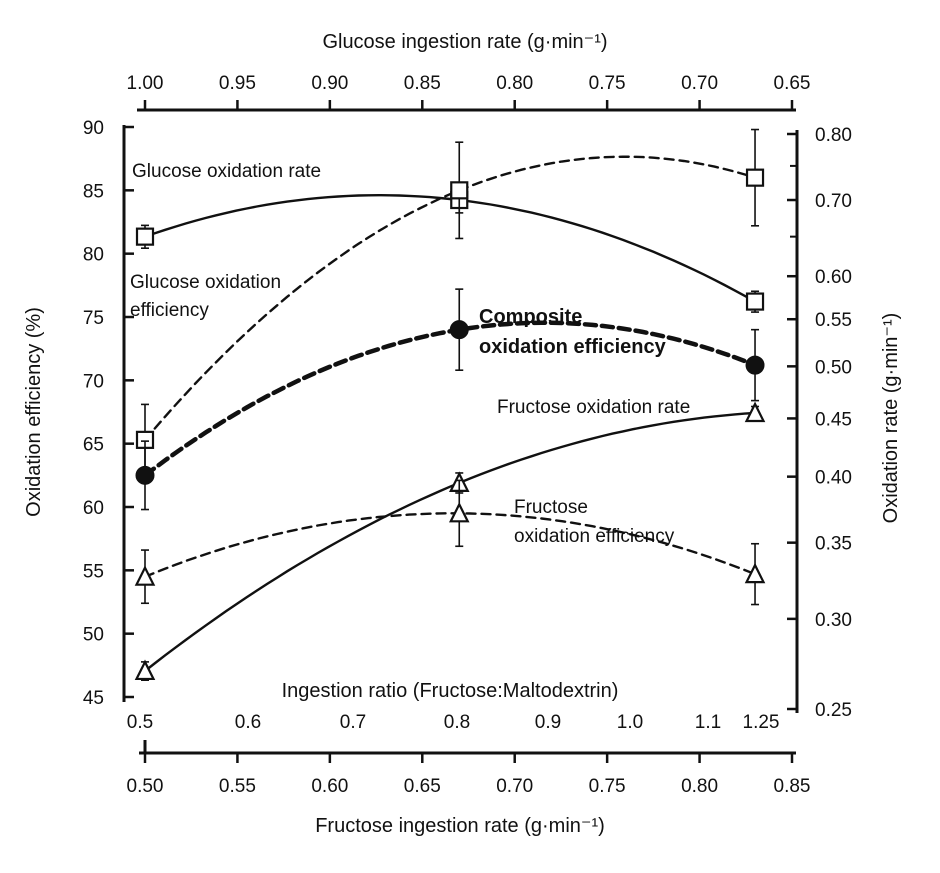 The image size is (940, 873). I want to click on ratio-tick-label: 0.5, so click(140, 722).